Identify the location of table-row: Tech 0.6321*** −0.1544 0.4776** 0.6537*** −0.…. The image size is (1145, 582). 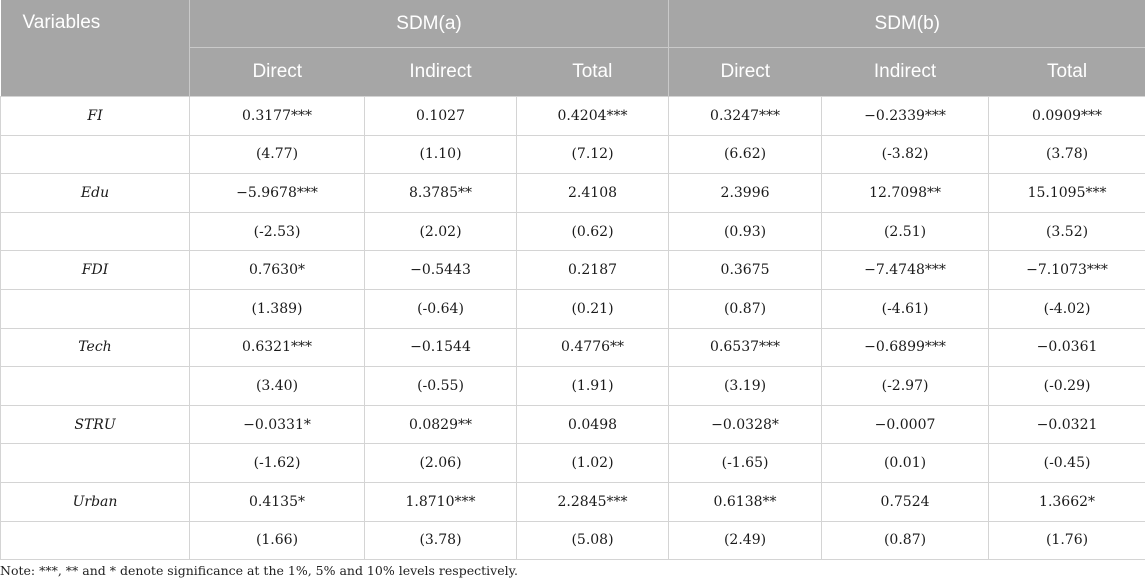
(572, 347).